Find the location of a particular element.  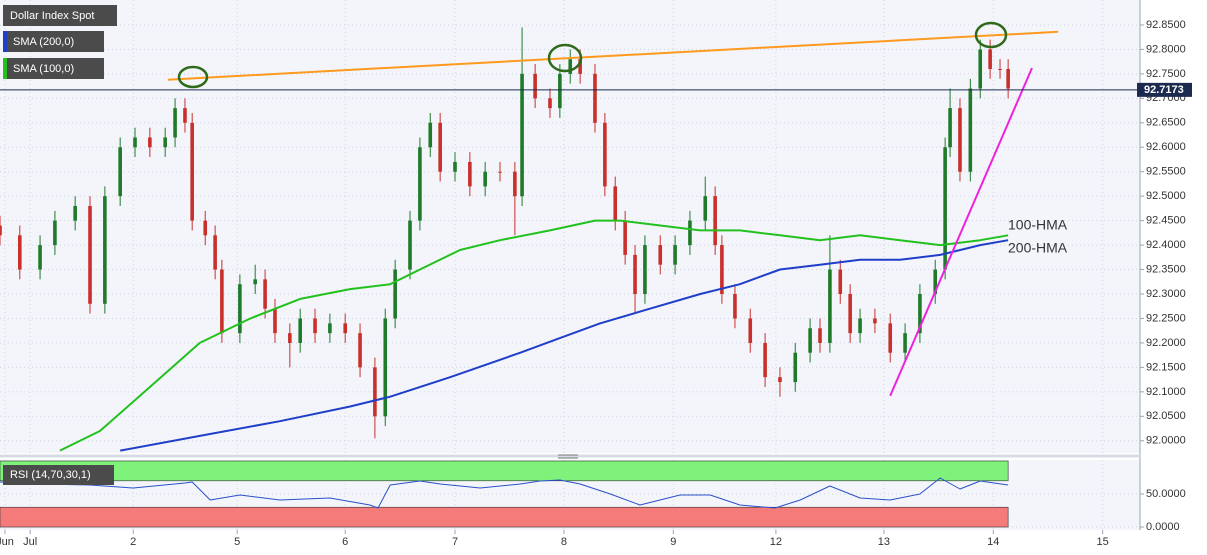

legend-swatch is located at coordinates (5, 41).